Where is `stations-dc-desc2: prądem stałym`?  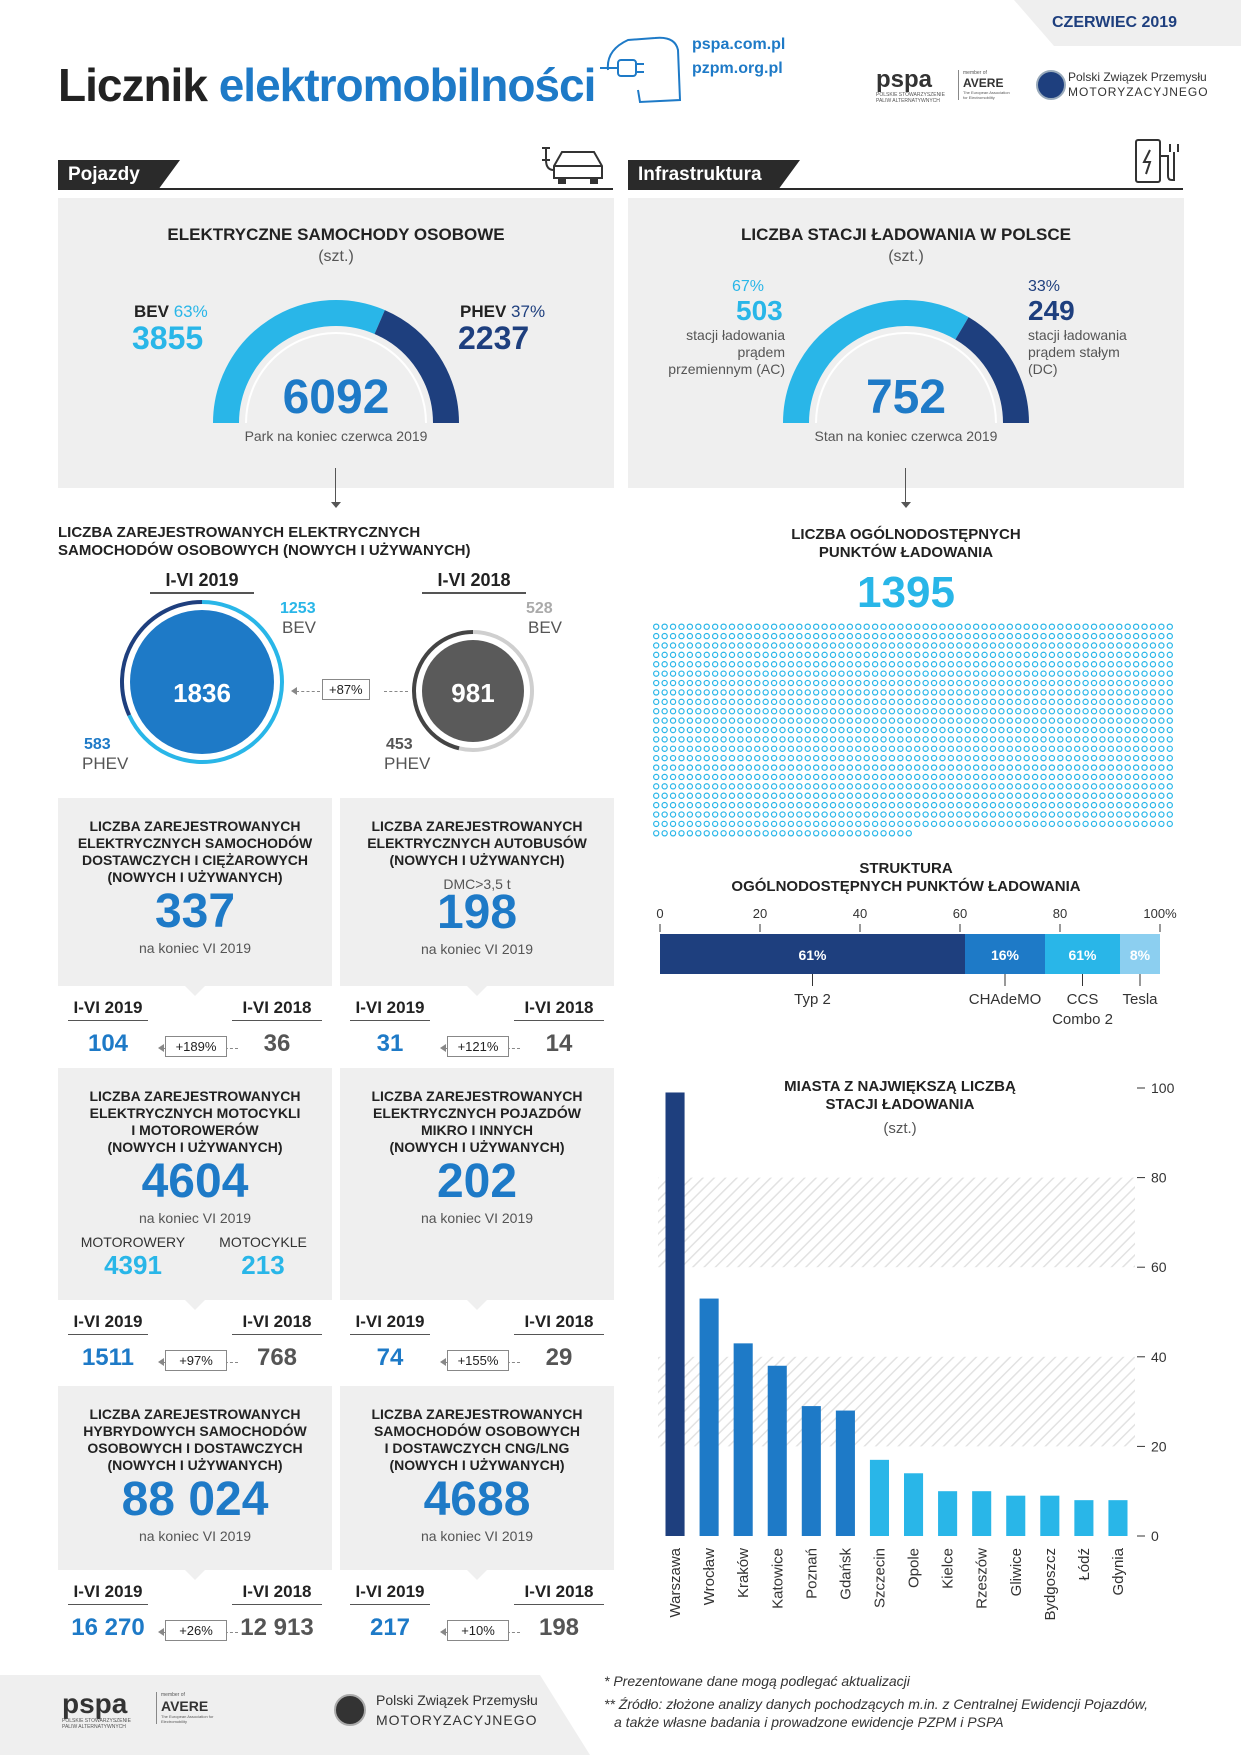
stations-dc-desc2: prądem stałym is located at coordinates (1074, 352).